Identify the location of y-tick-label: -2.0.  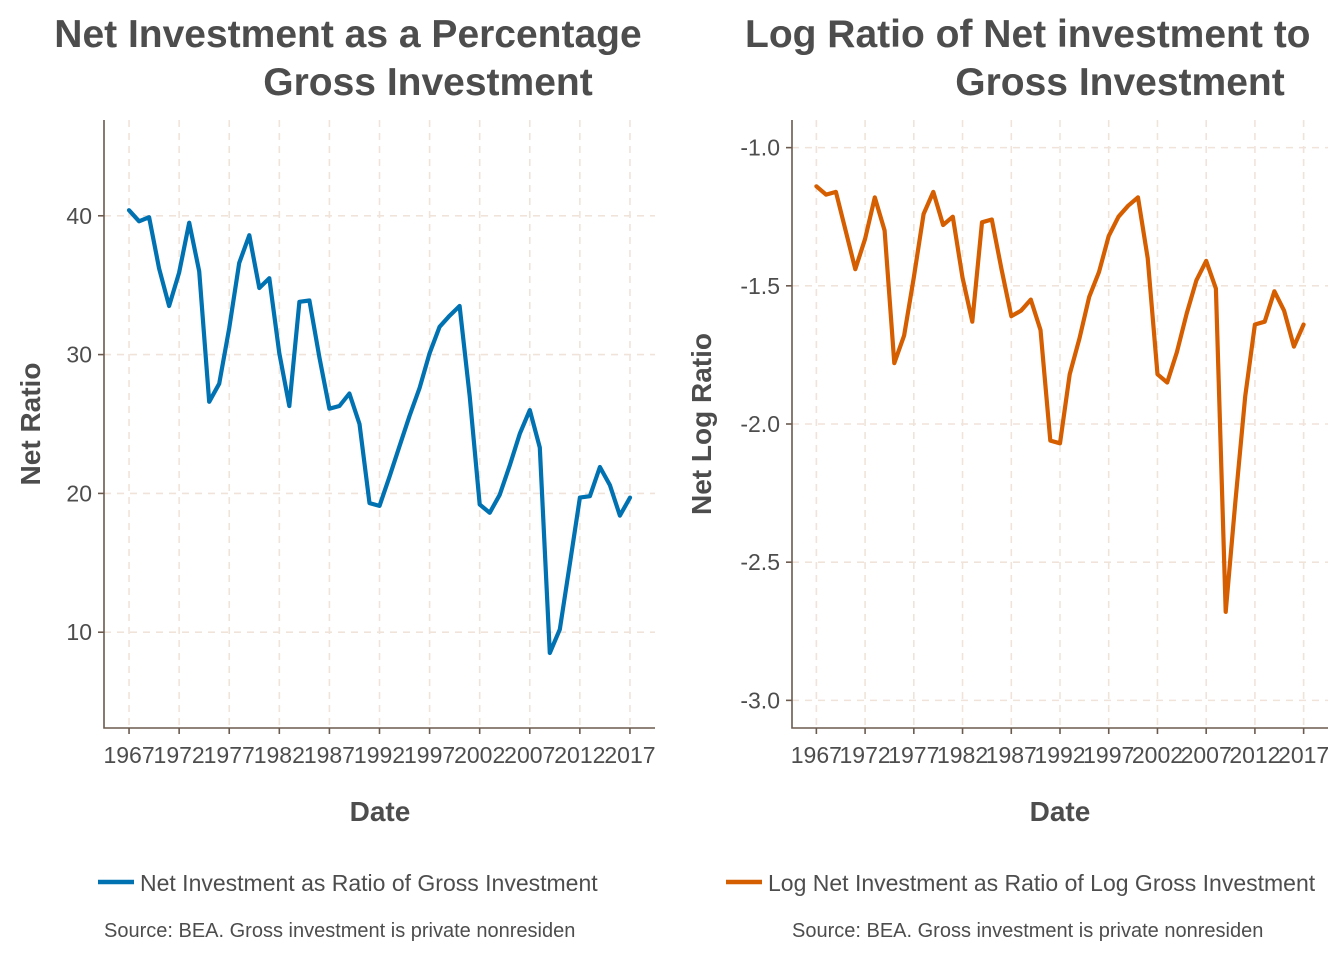
(760, 424).